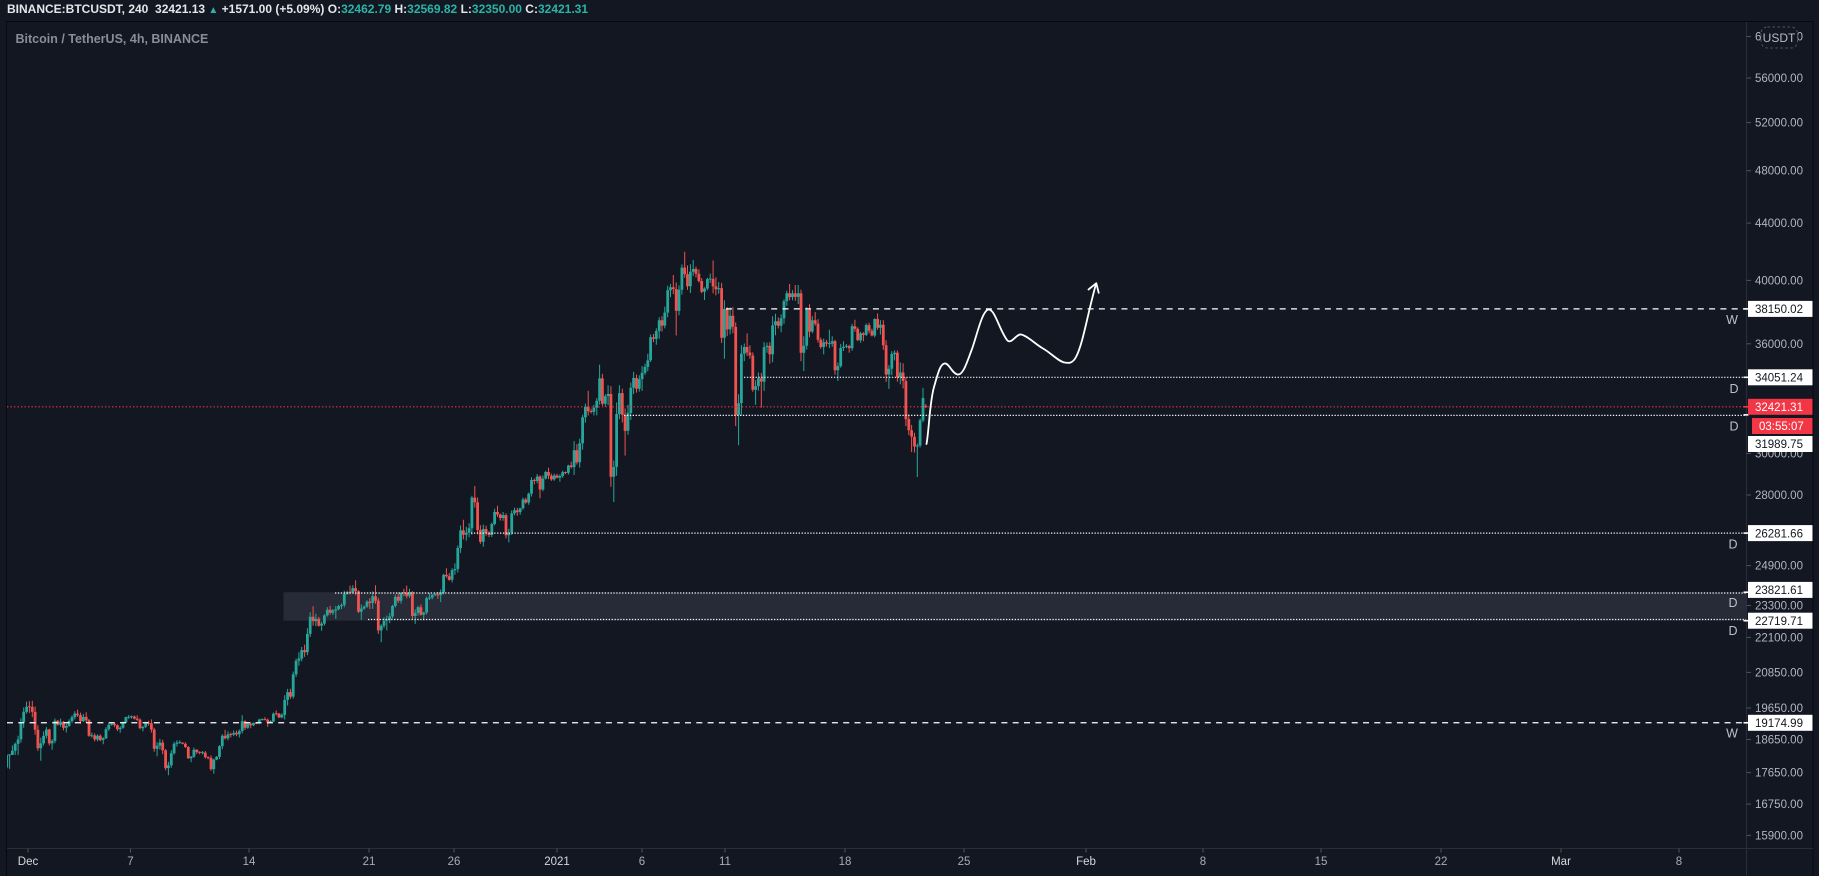  What do you see at coordinates (1779, 496) in the screenshot?
I see `svg-text: 28000.00` at bounding box center [1779, 496].